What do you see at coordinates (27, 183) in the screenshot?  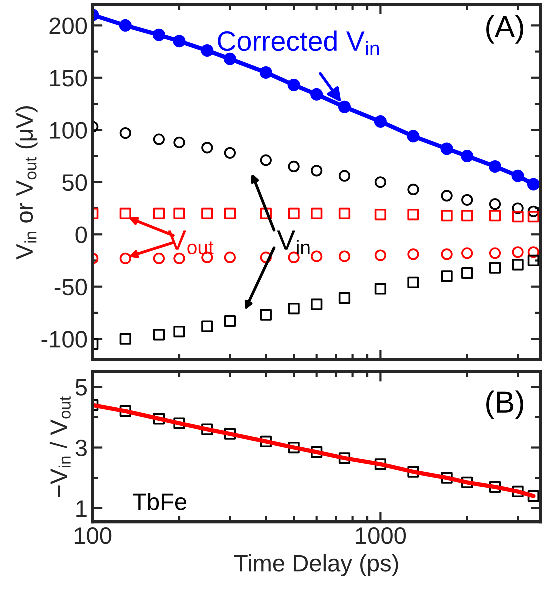 I see `y-axis-title: V$_{in}$ or V$_{out}$ (μV)` at bounding box center [27, 183].